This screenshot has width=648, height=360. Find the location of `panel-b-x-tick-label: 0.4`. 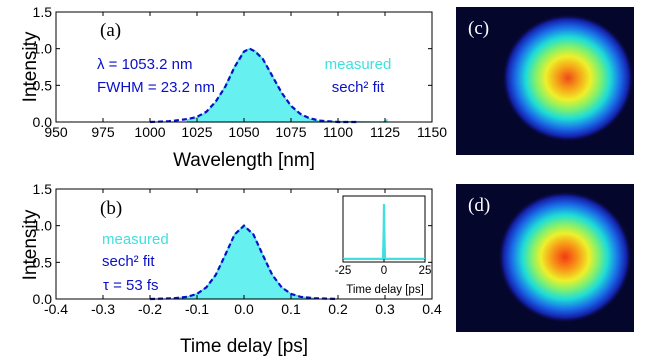

panel-b-x-tick-label: 0.4 is located at coordinates (432, 309).